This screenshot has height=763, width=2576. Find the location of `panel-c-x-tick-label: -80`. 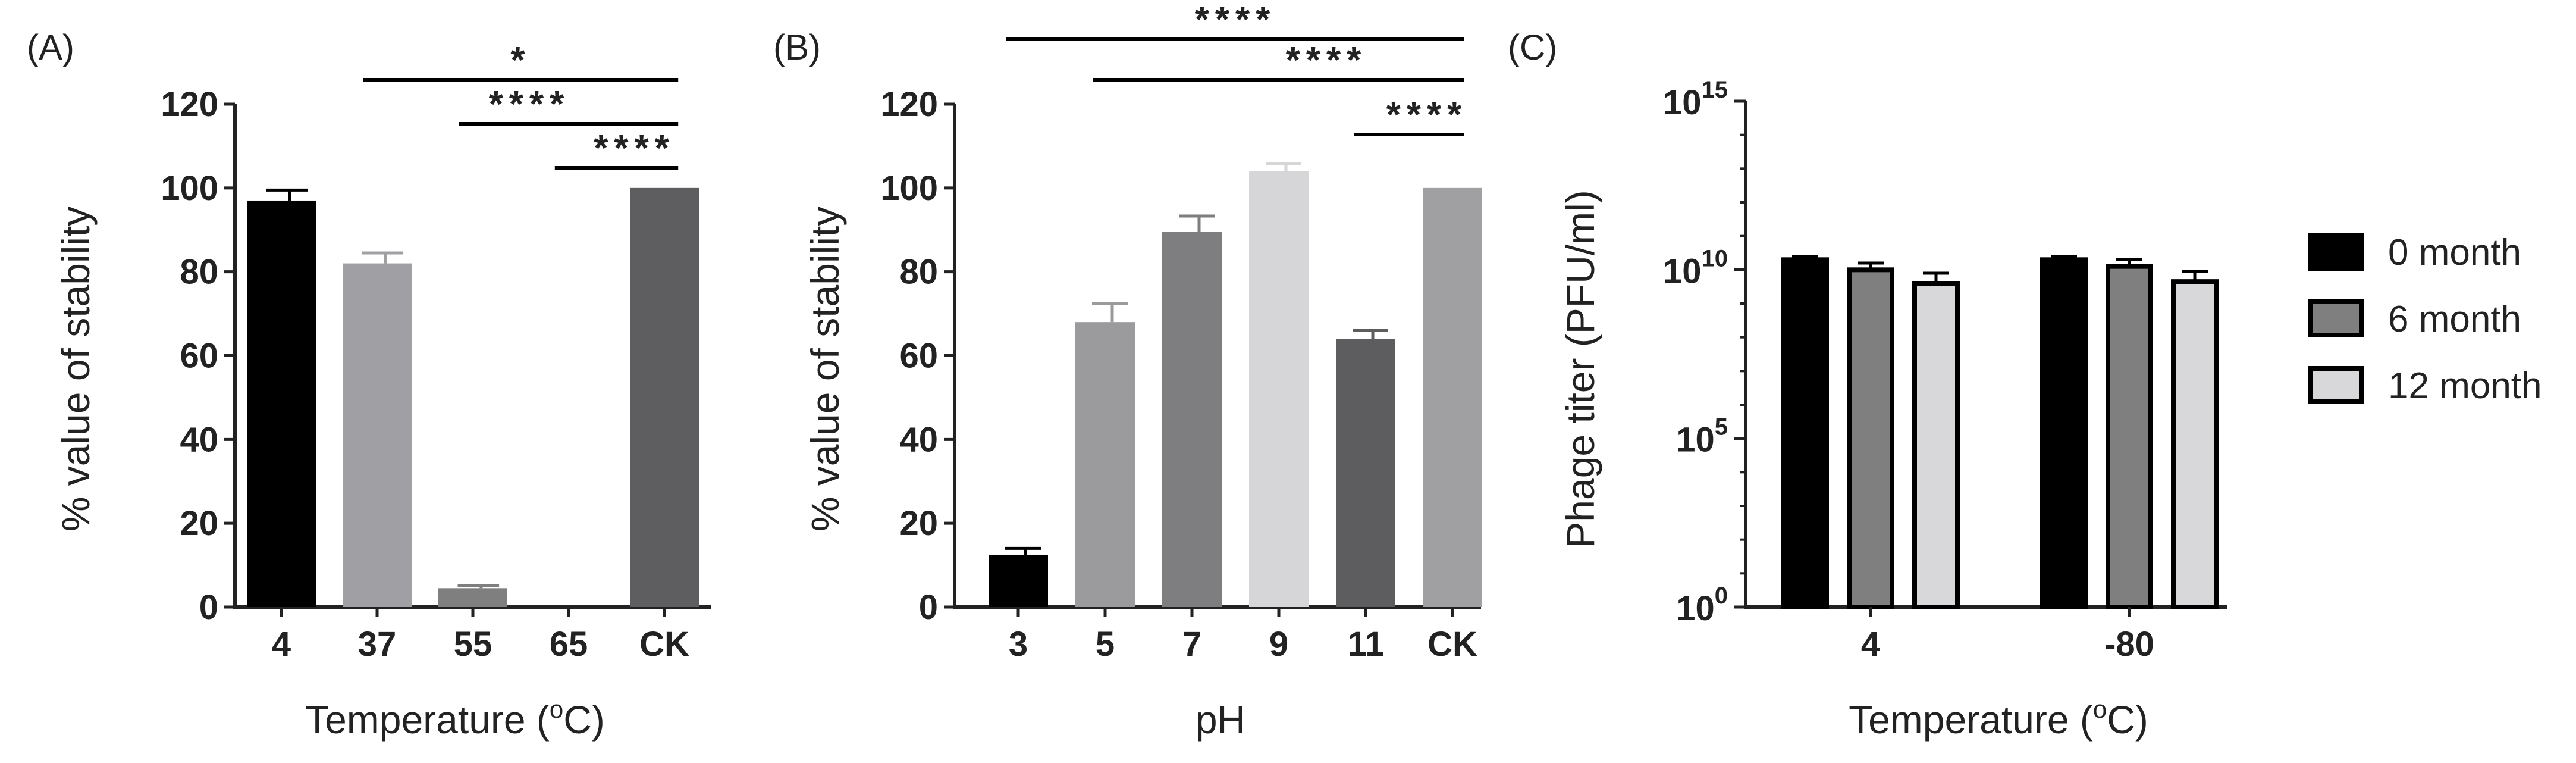

panel-c-x-tick-label: -80 is located at coordinates (2129, 644).